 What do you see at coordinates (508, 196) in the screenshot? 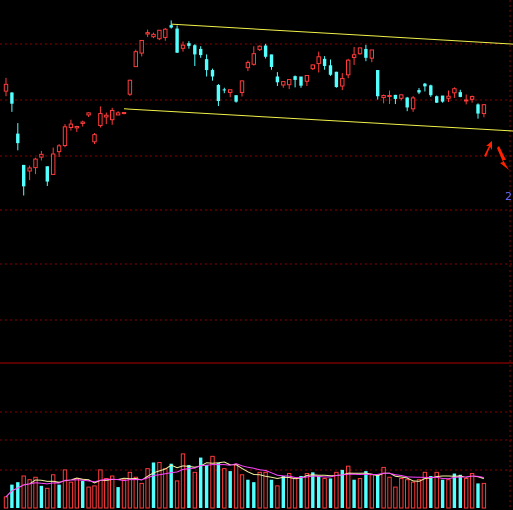
I see `price-edge-label: 2` at bounding box center [508, 196].